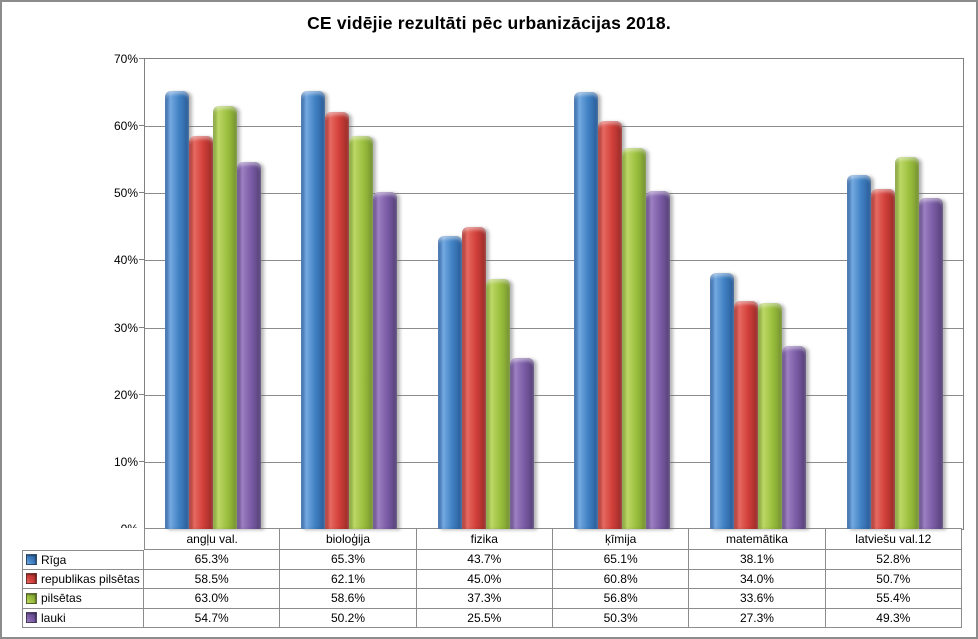 The height and width of the screenshot is (639, 978). Describe the element at coordinates (348, 599) in the screenshot. I see `table-value-pilsētas-bioloģija: 58.6%` at that location.